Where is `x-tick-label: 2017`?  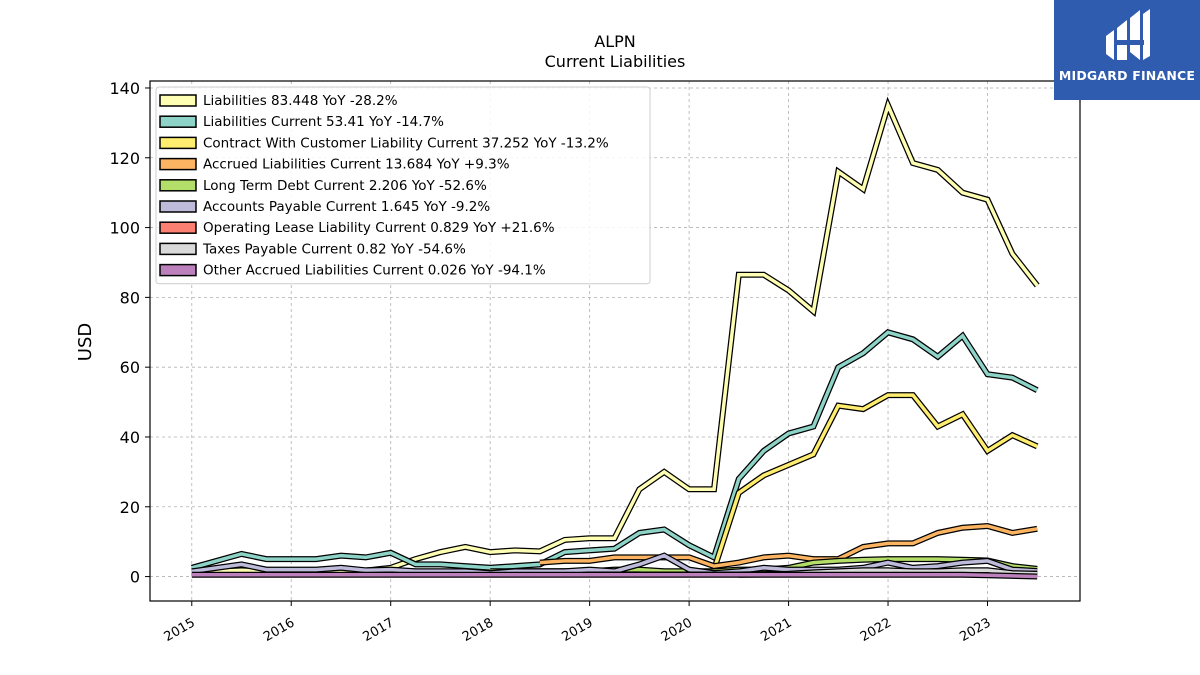 x-tick-label: 2017 is located at coordinates (379, 630).